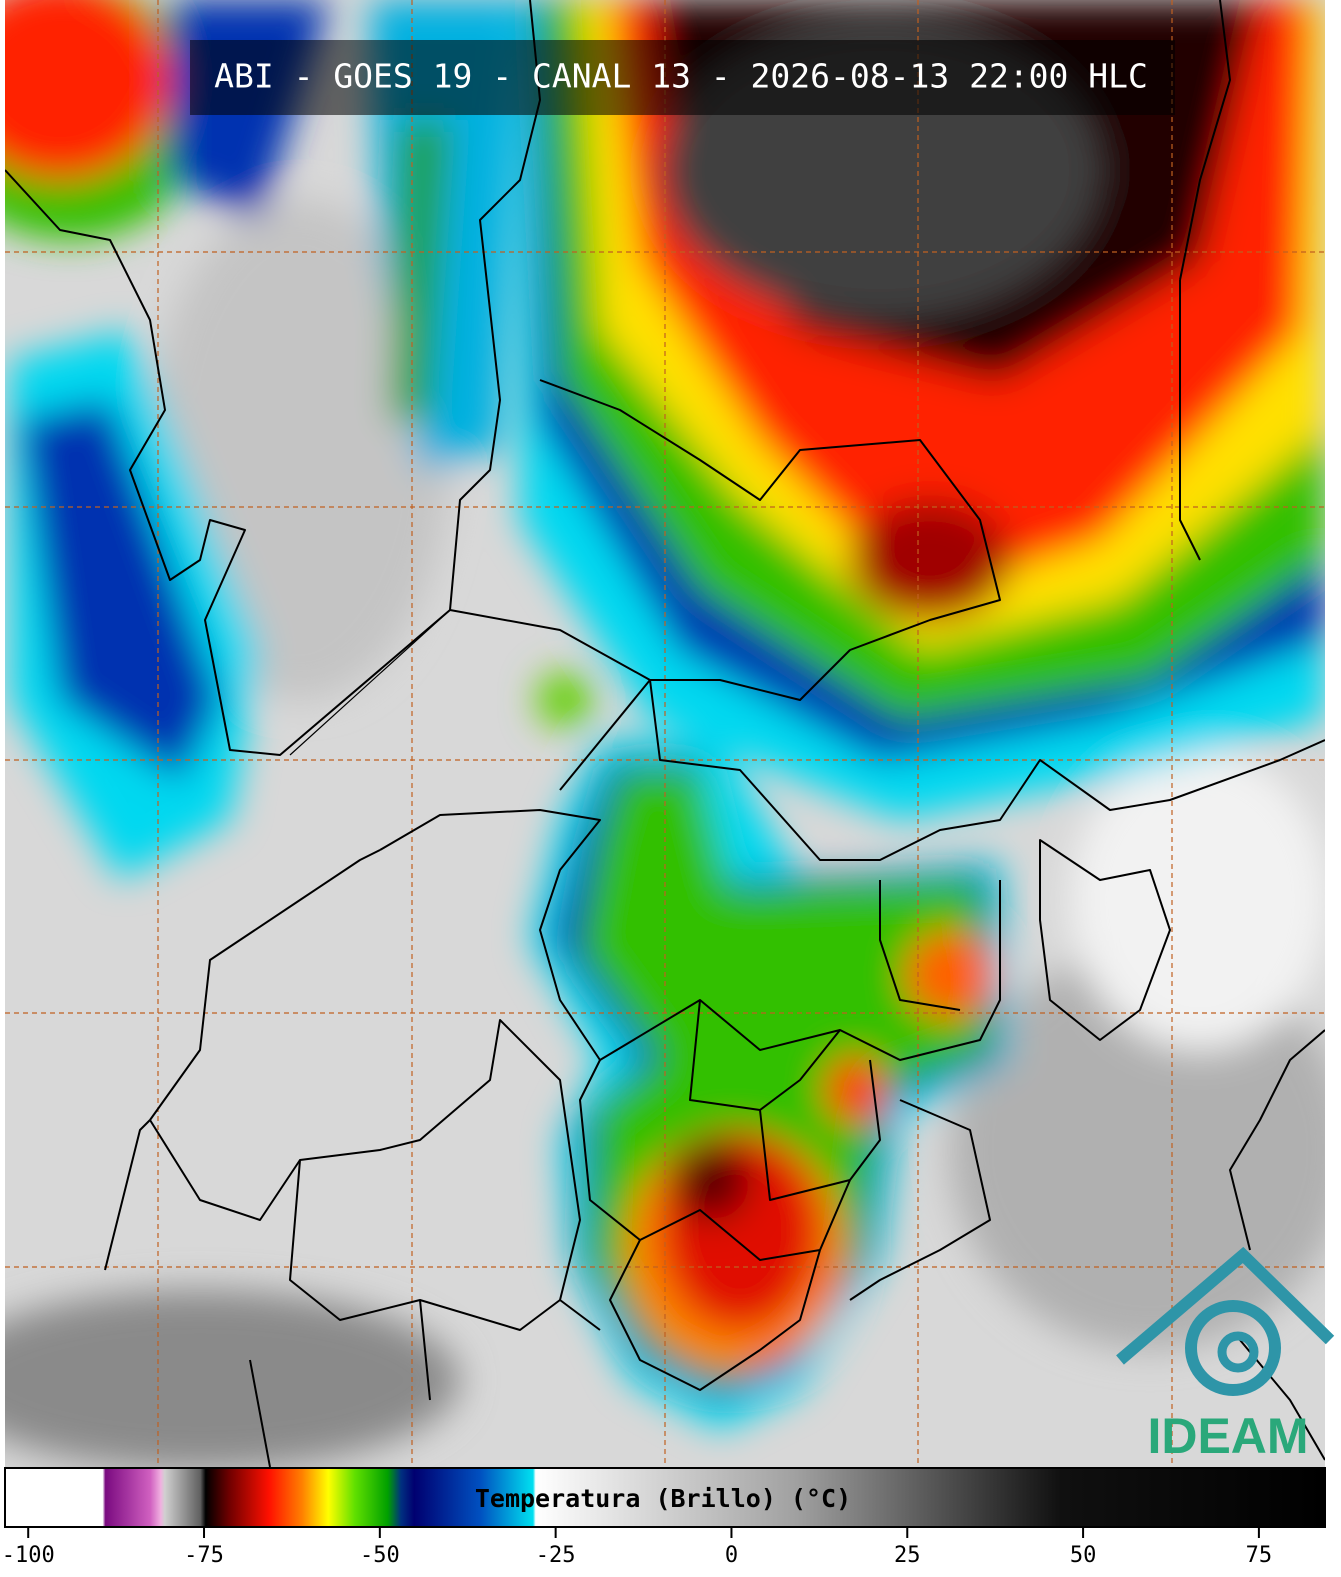 The image size is (1341, 1577). I want to click on colorbar, so click(665, 1497).